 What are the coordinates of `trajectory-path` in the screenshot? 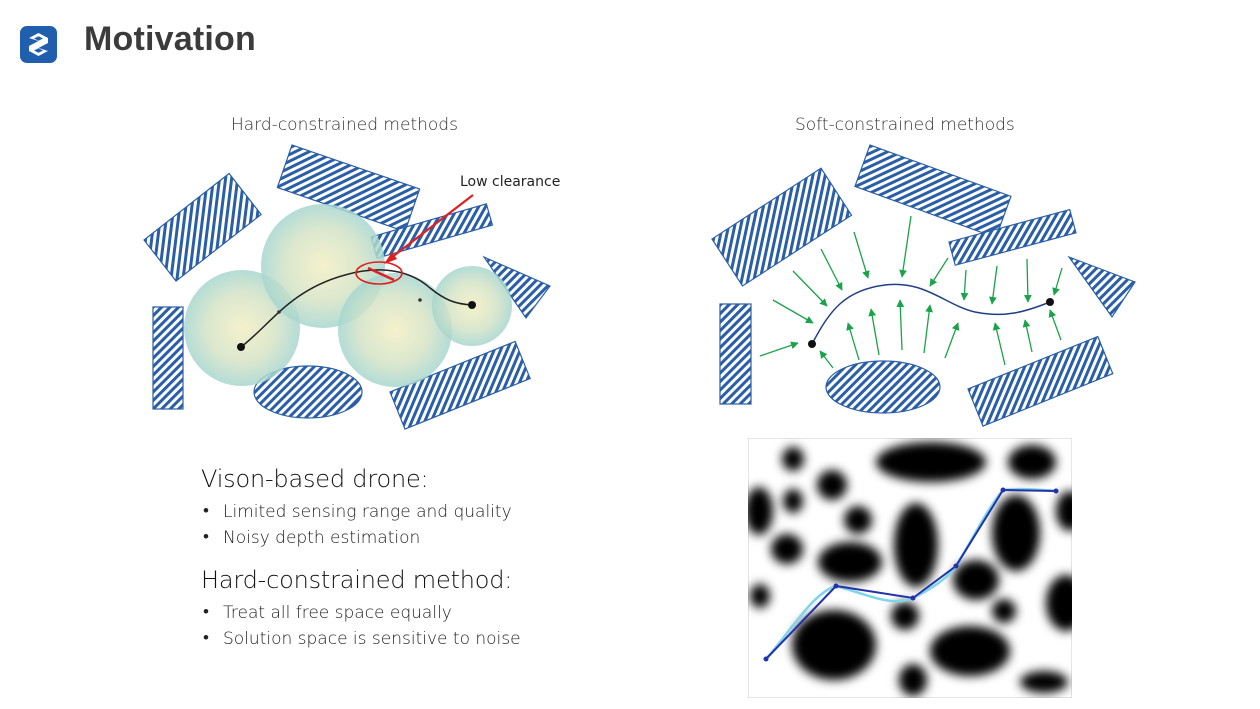 It's located at (931, 314).